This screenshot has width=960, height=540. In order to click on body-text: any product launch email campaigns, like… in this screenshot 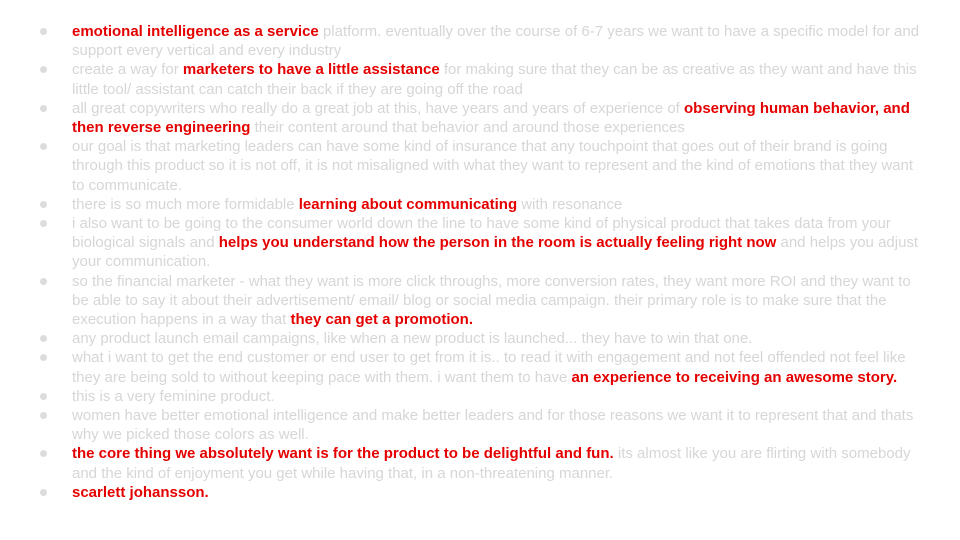, I will do `click(412, 339)`.